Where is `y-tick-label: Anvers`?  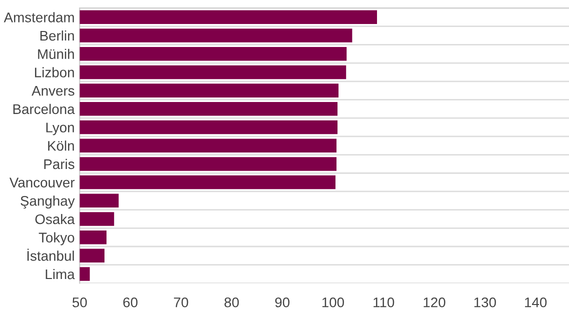
y-tick-label: Anvers is located at coordinates (53, 91).